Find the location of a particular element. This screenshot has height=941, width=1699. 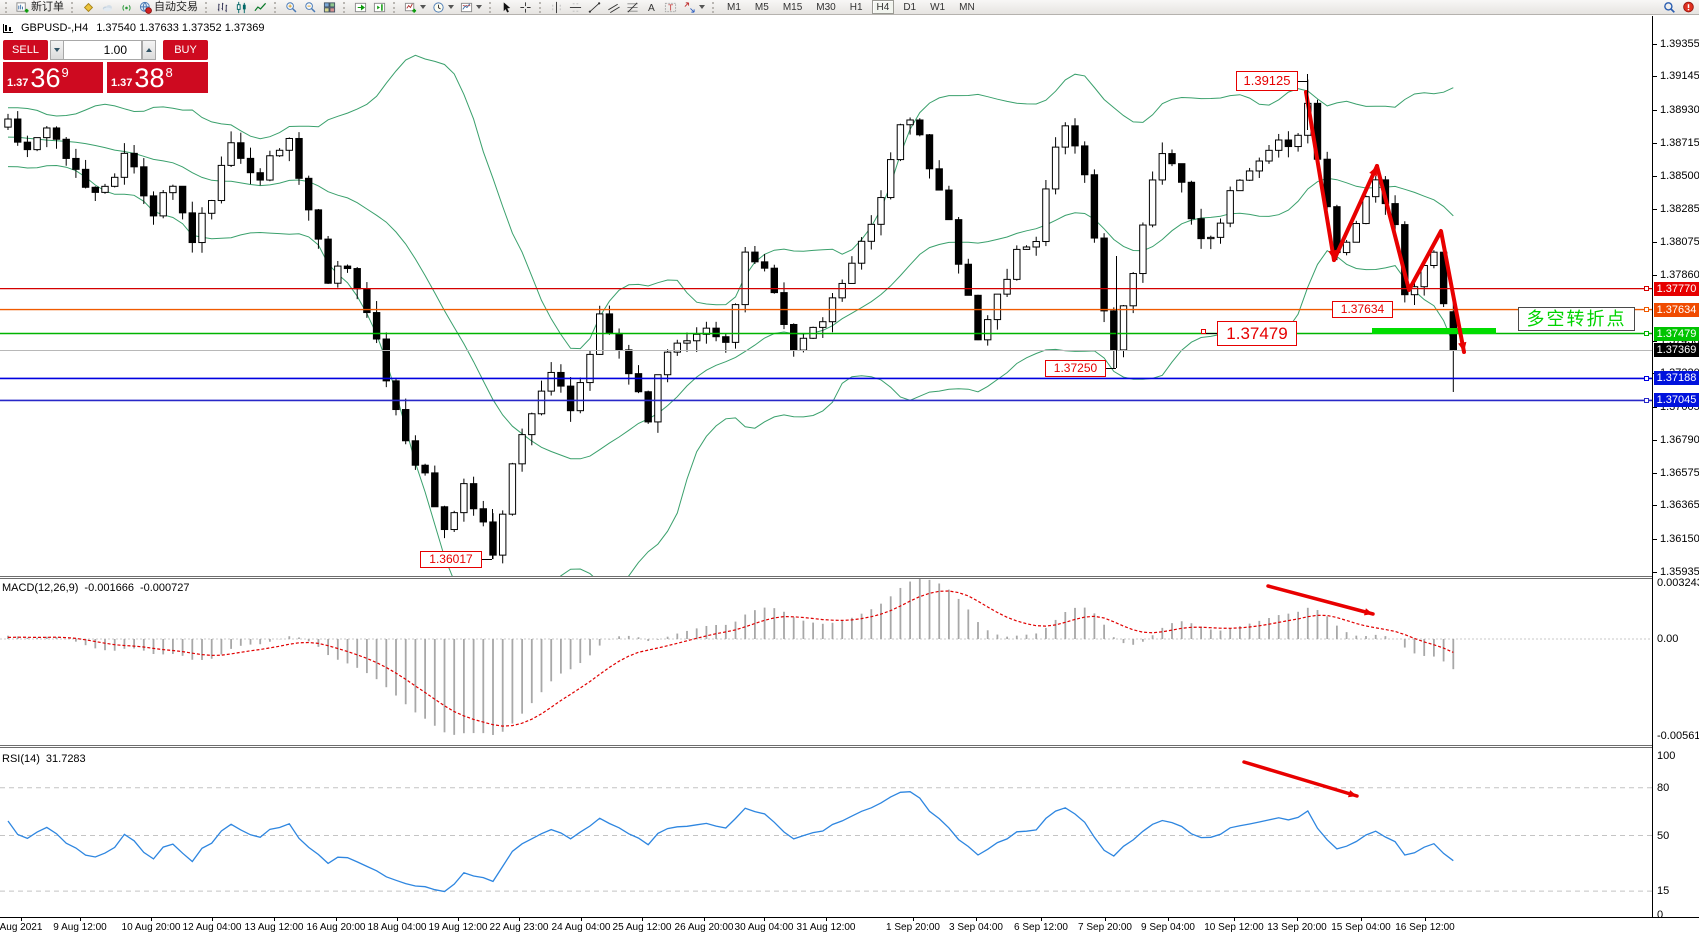

periods-button is located at coordinates (443, 7).